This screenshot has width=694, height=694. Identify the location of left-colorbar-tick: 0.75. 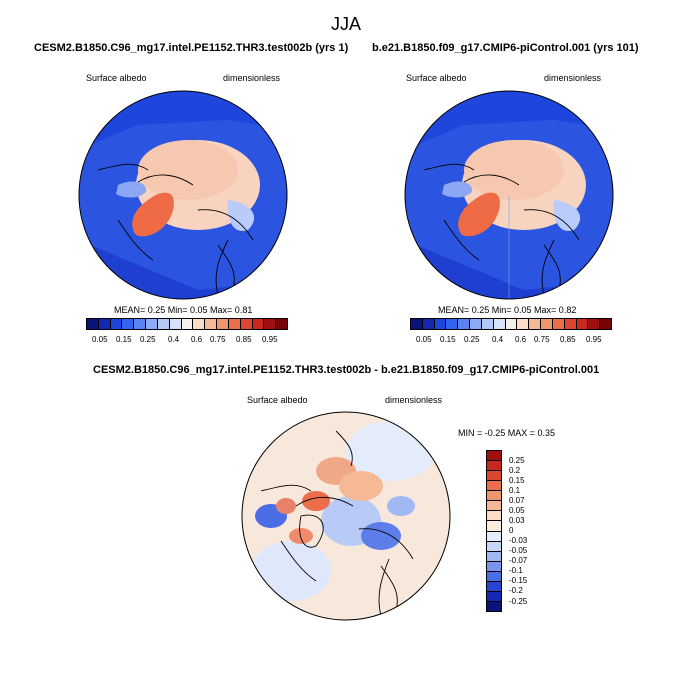
(218, 339).